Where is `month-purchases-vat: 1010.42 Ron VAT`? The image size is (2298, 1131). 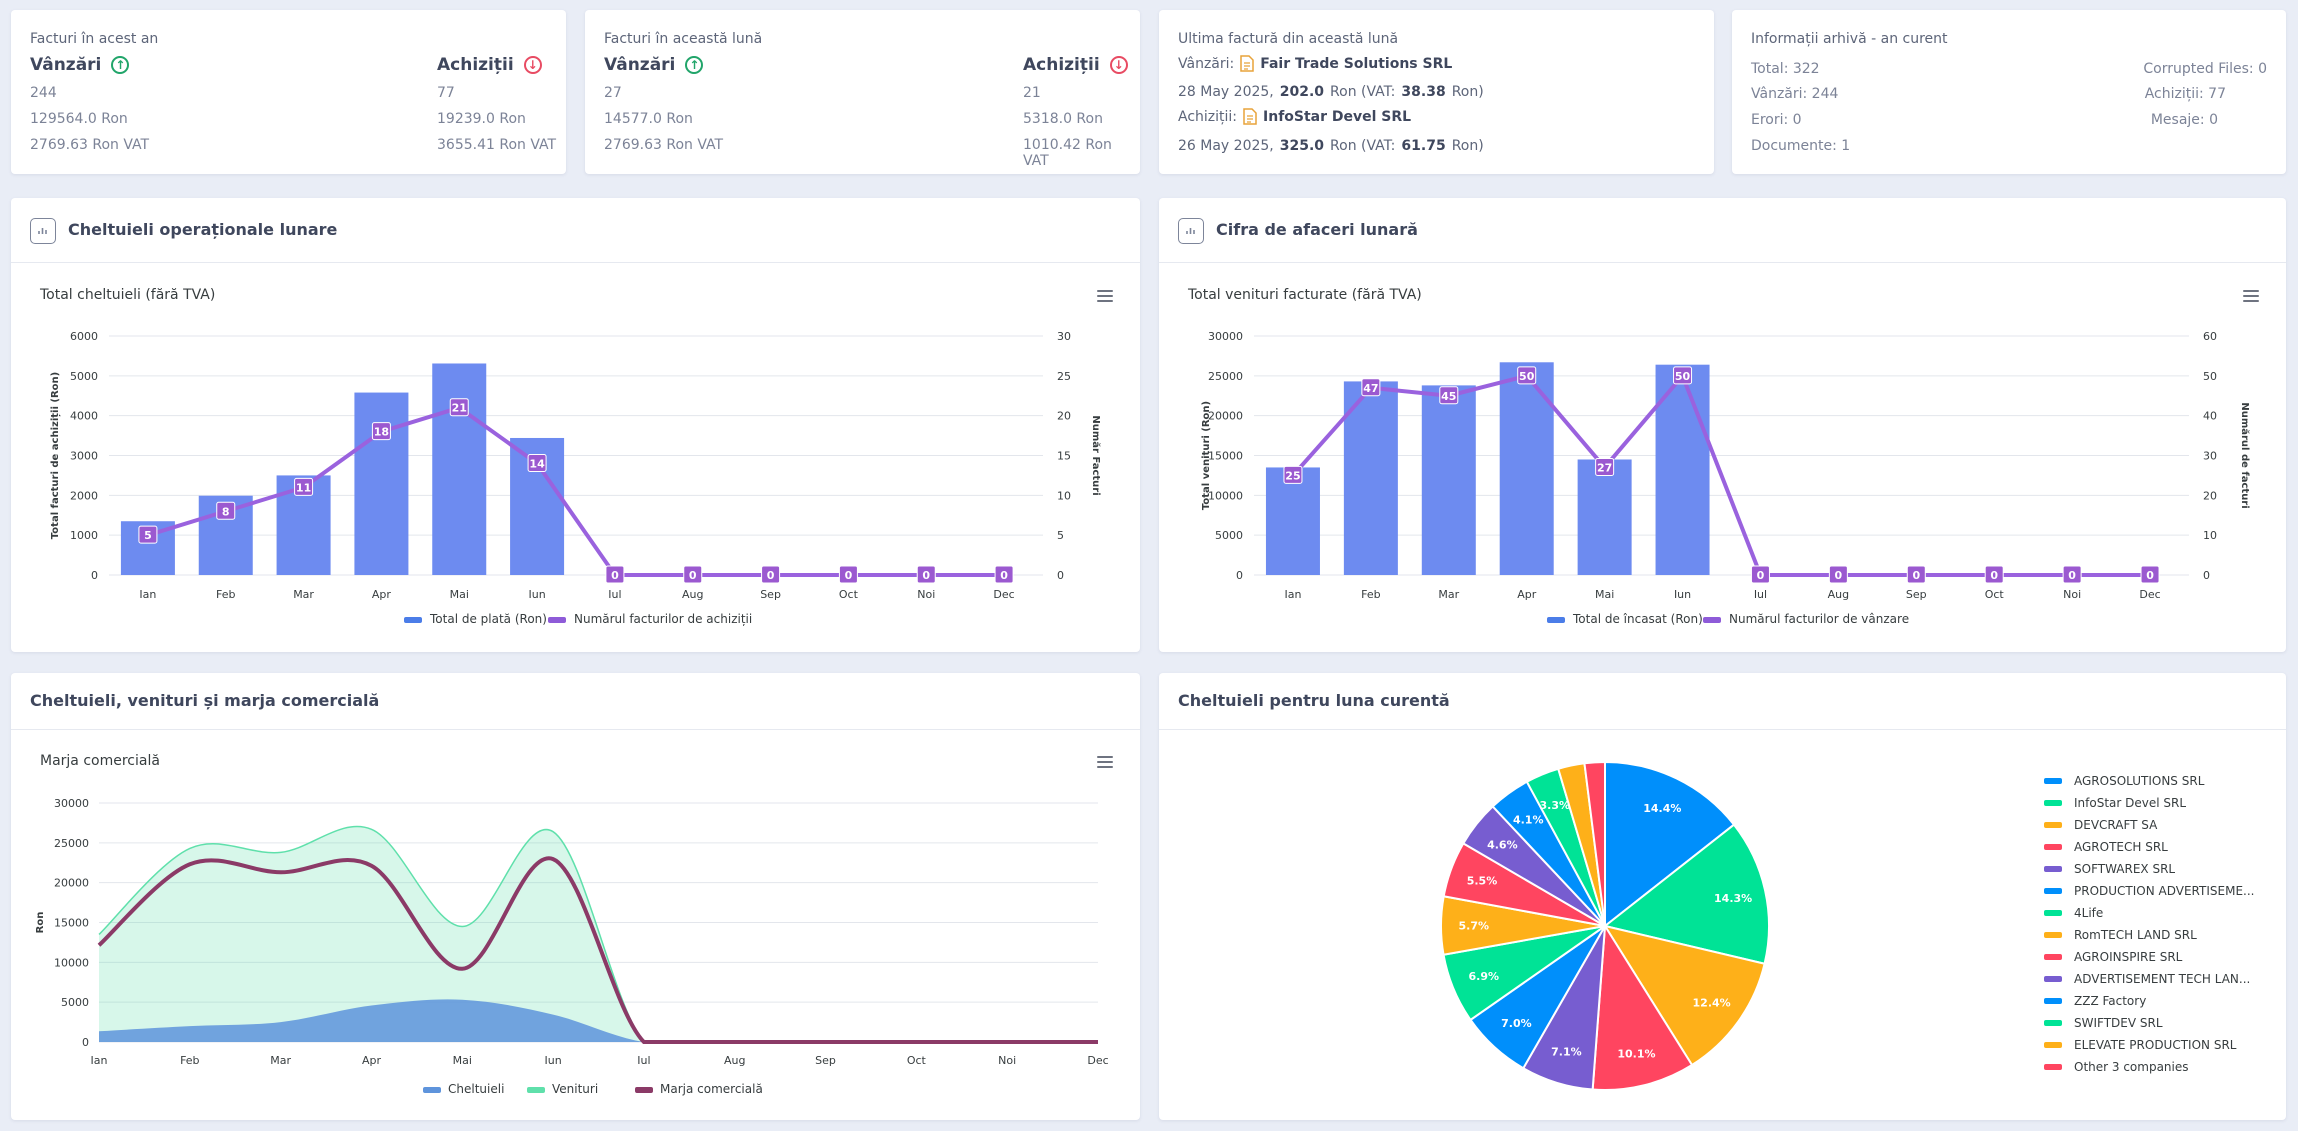 month-purchases-vat: 1010.42 Ron VAT is located at coordinates (1067, 153).